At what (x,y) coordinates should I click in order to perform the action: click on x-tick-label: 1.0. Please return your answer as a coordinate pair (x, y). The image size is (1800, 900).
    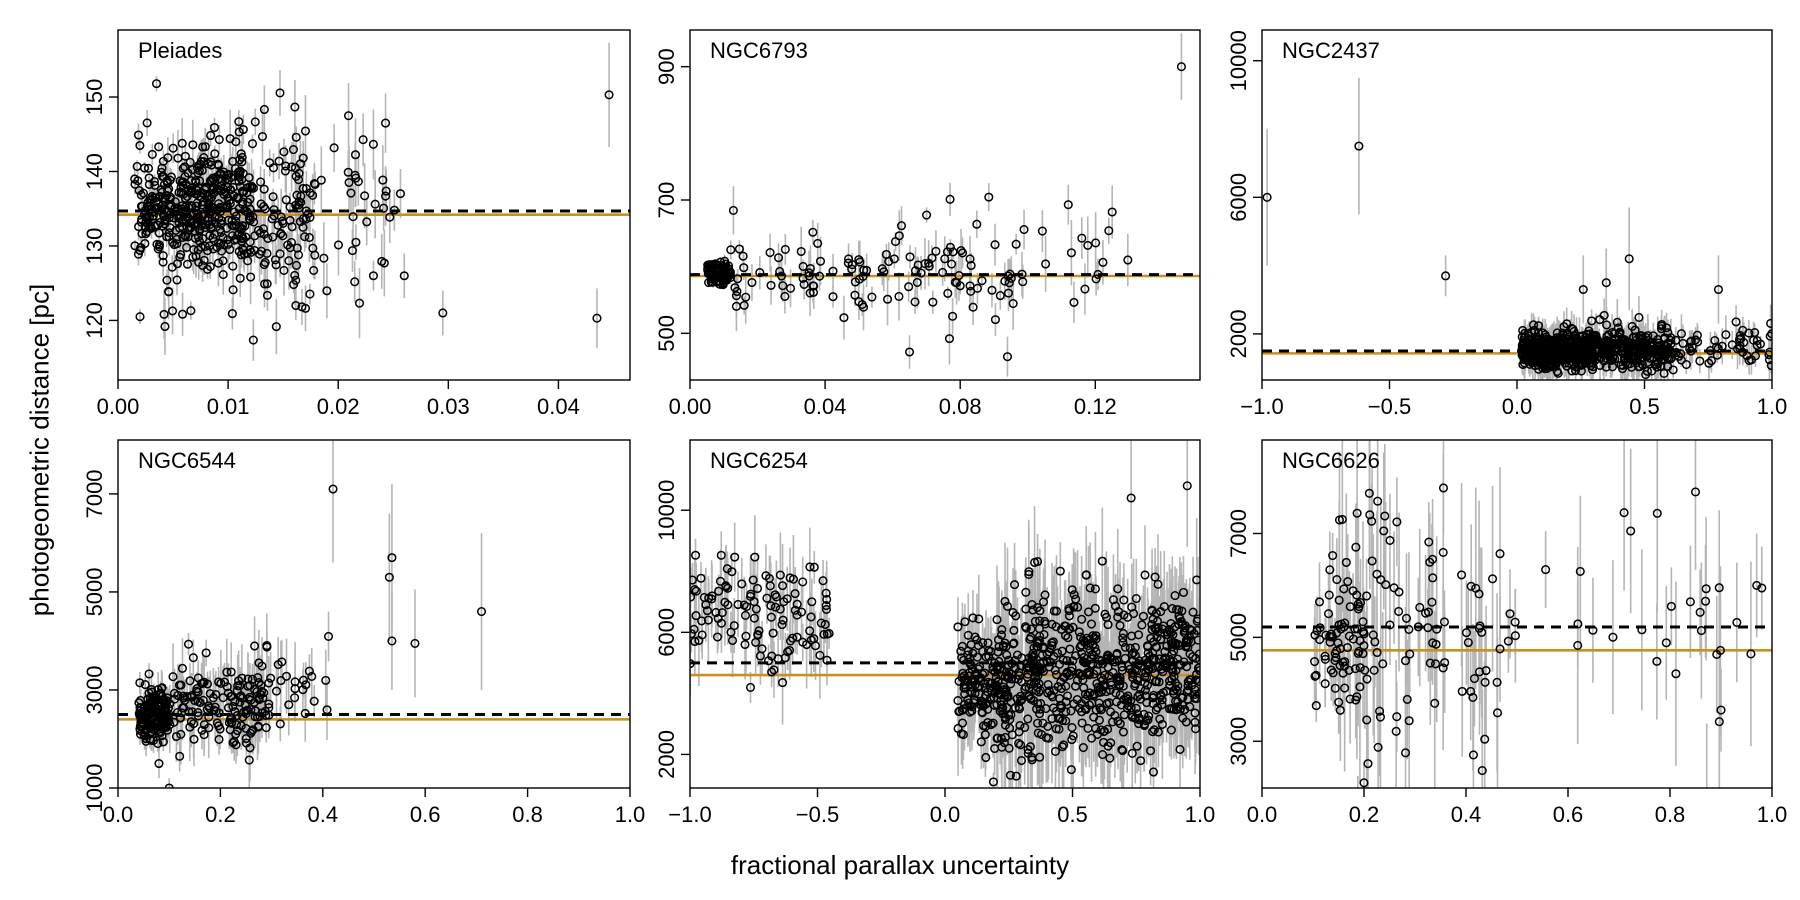
    Looking at the image, I should click on (1772, 406).